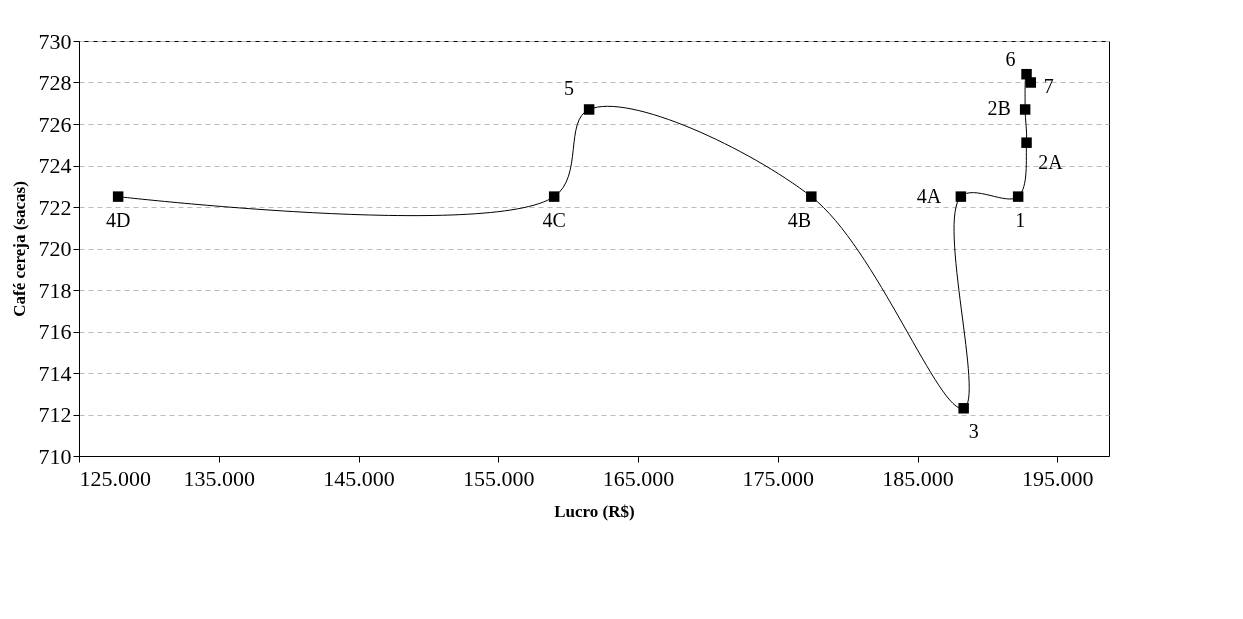  What do you see at coordinates (1020, 219) in the screenshot?
I see `annotation: 1` at bounding box center [1020, 219].